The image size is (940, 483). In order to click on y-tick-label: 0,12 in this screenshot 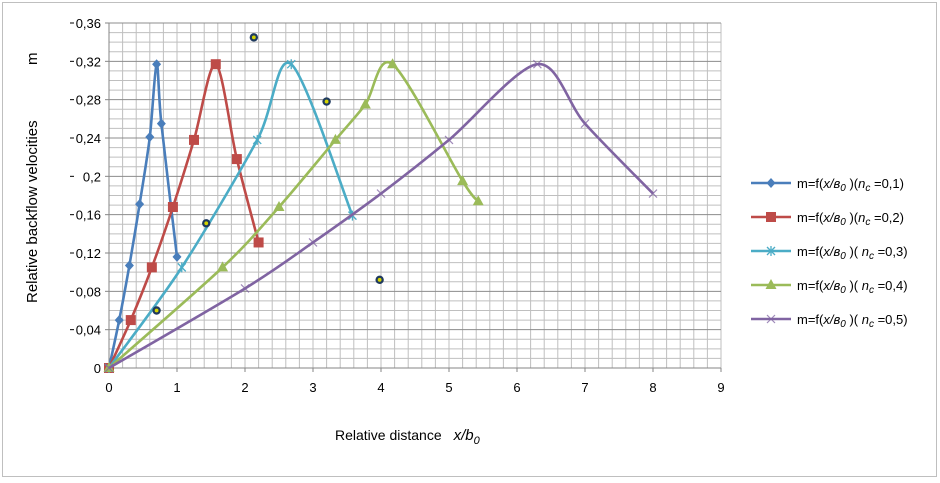, I will do `click(88, 253)`.